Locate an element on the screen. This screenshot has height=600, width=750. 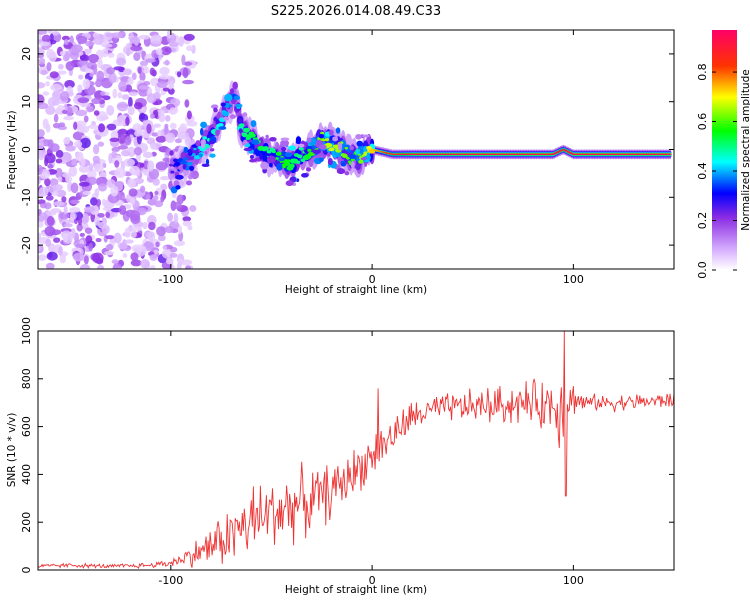
snr-x-label: Height of straight line (km) is located at coordinates (356, 590).